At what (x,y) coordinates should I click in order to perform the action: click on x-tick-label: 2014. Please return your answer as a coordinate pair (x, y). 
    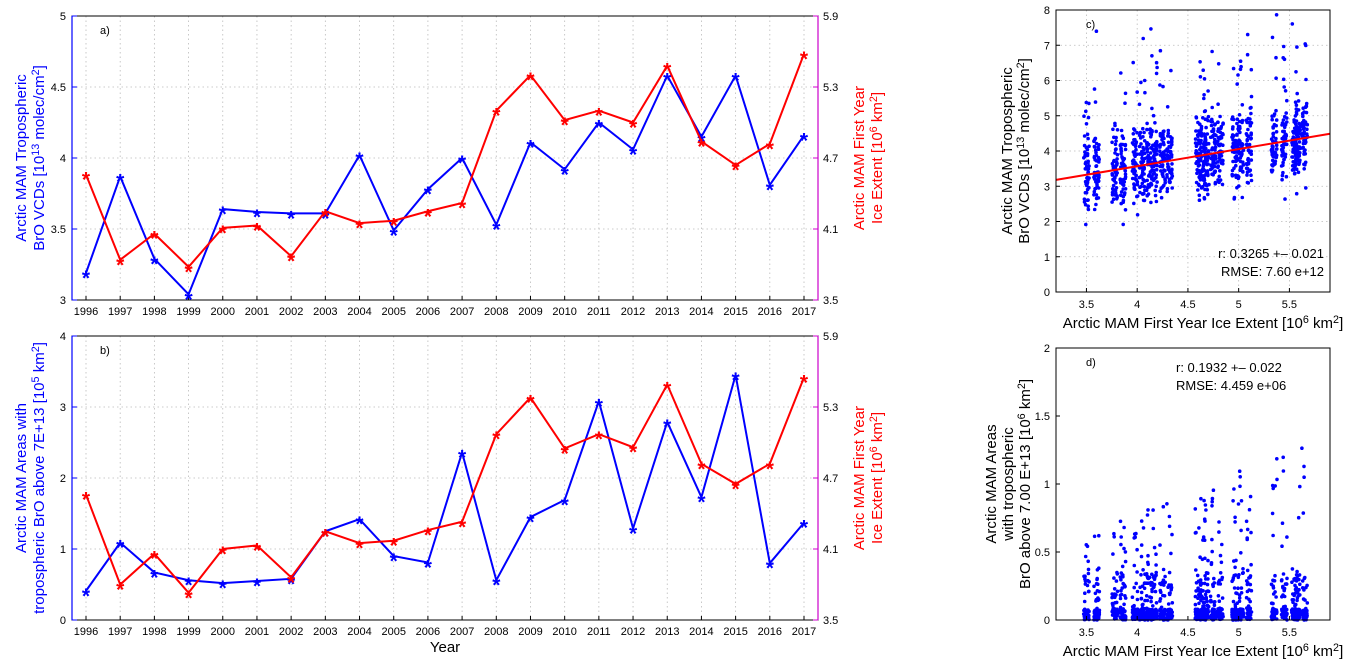
    Looking at the image, I should click on (701, 632).